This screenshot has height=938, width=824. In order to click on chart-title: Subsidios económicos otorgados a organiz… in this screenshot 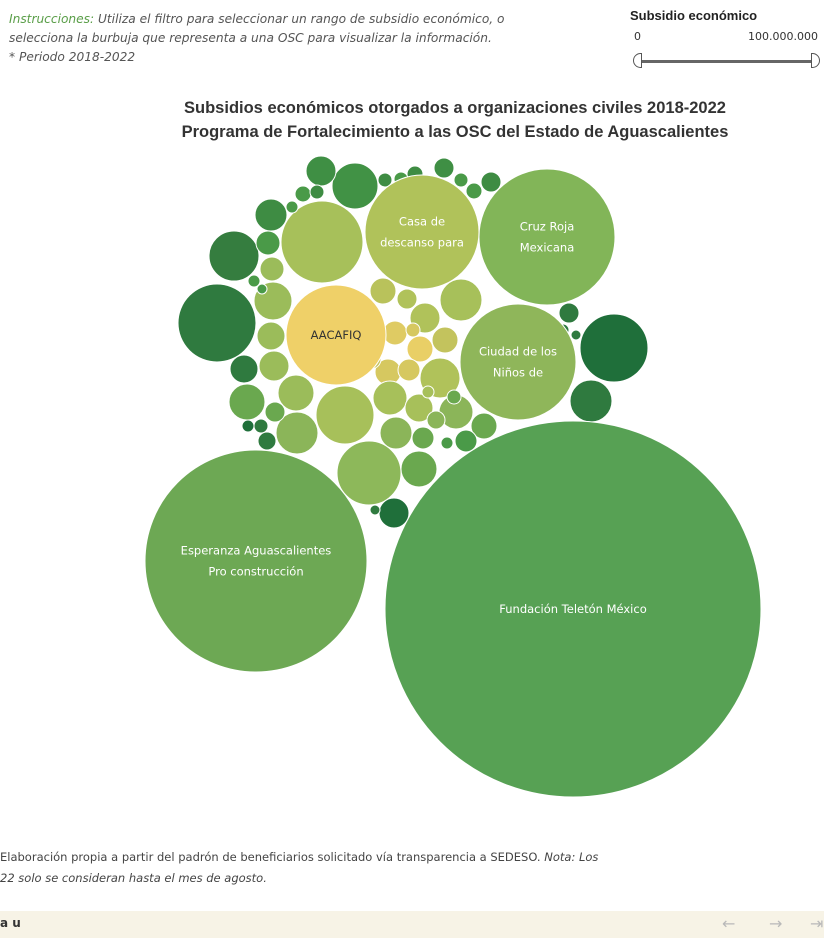, I will do `click(412, 120)`.